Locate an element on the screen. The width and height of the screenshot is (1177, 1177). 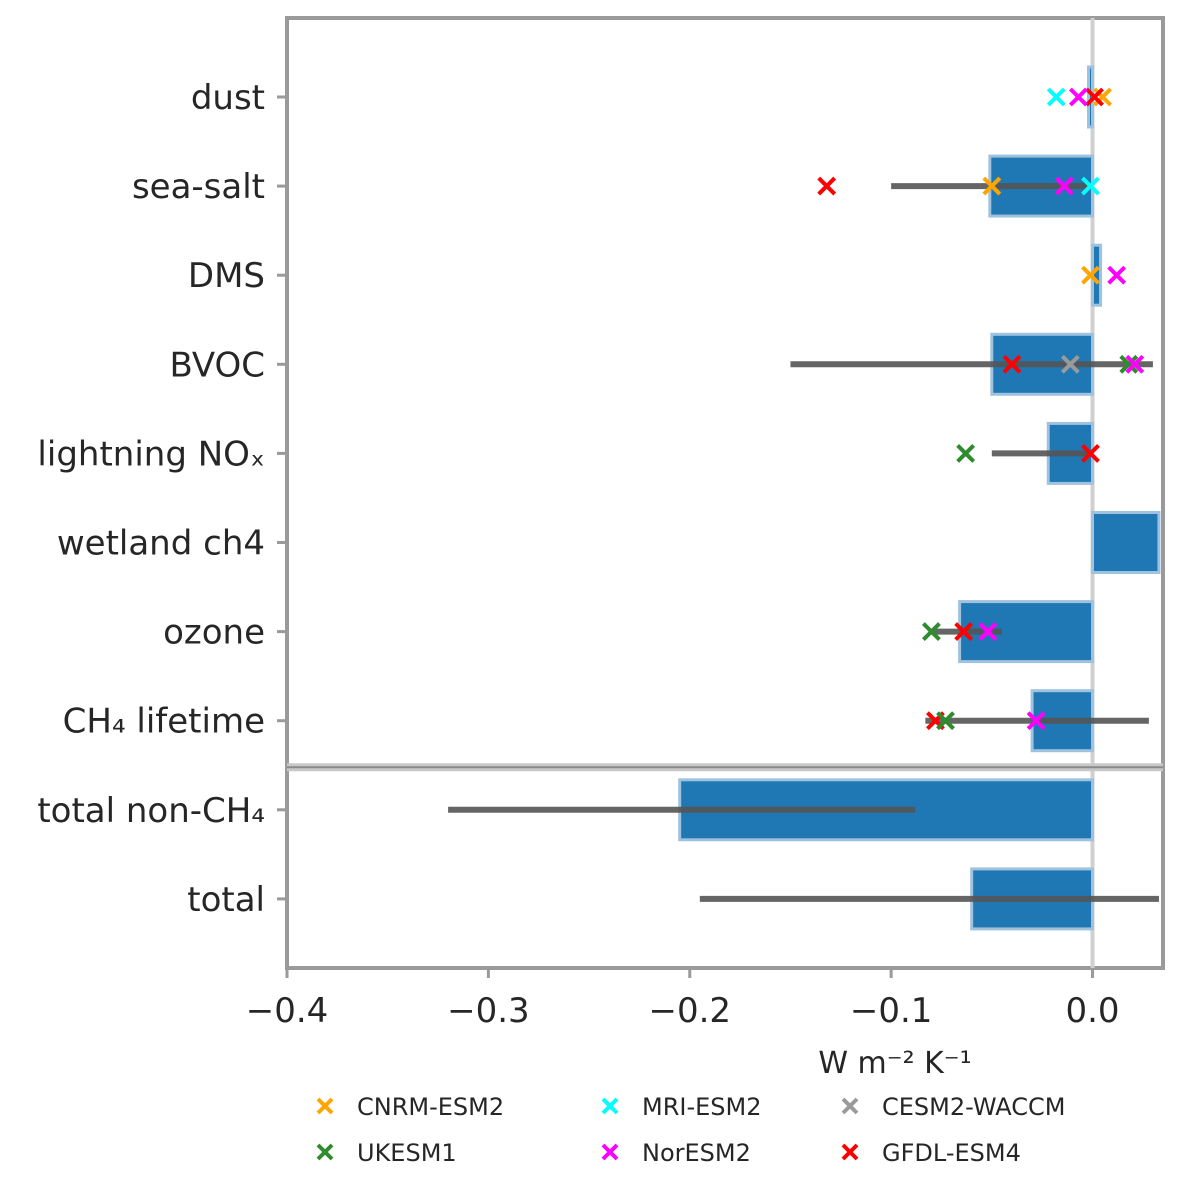
legend-label: GFDL-ESM4 is located at coordinates (951, 1153).